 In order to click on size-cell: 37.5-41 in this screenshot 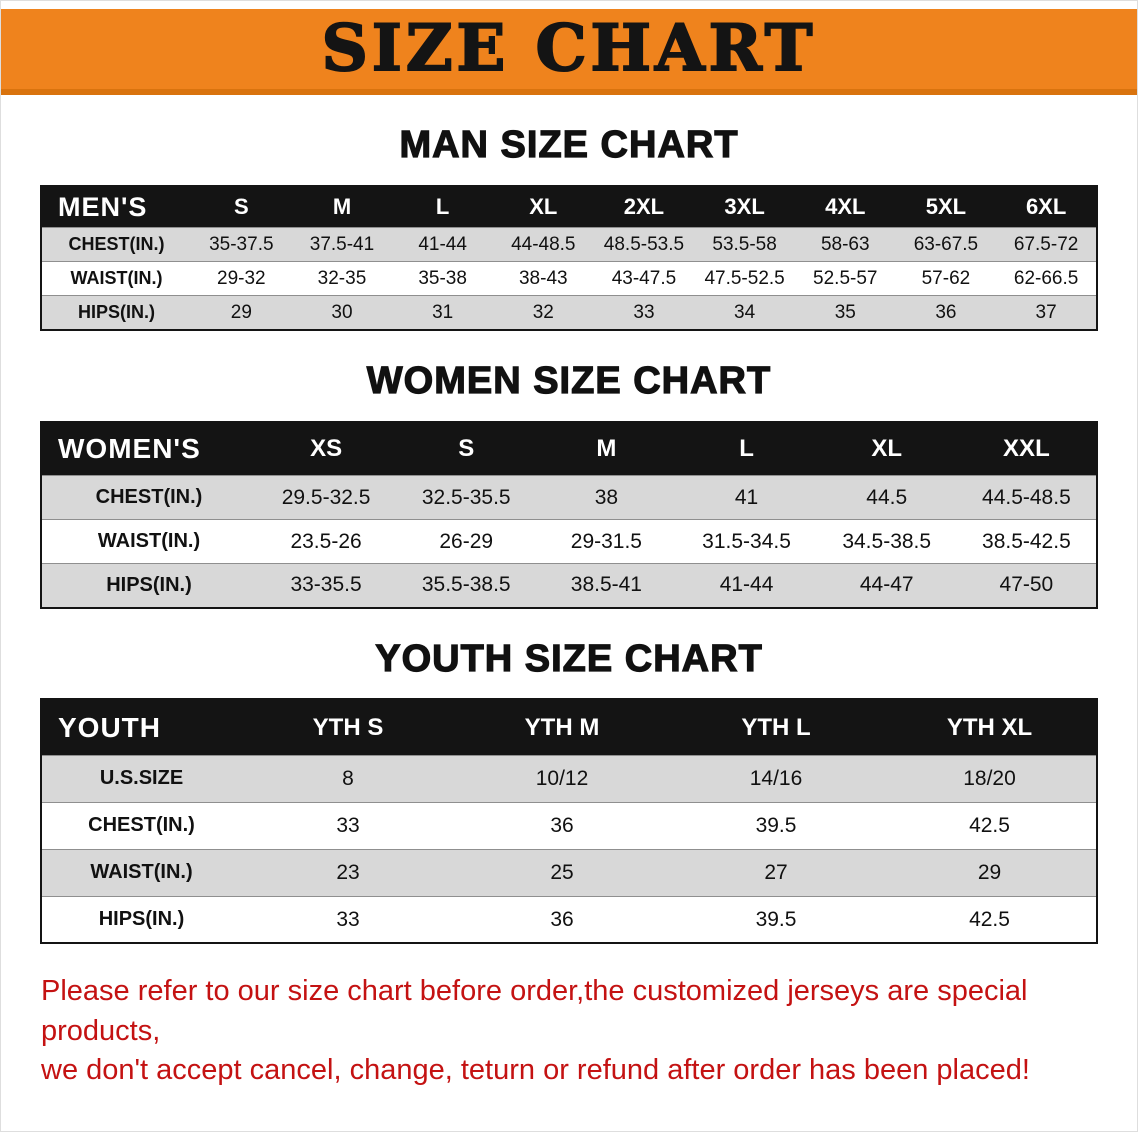, I will do `click(342, 244)`.